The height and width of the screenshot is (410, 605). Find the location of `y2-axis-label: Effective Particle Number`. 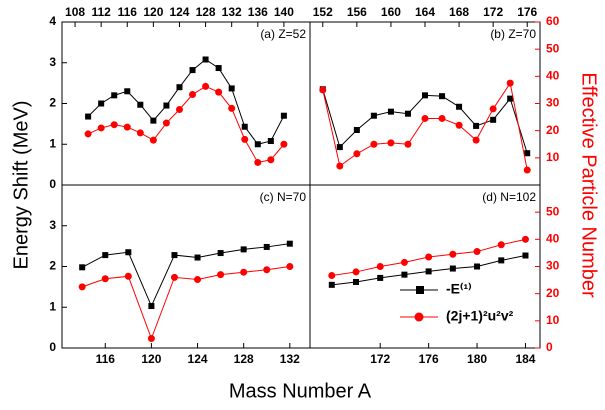

y2-axis-label: Effective Particle Number is located at coordinates (589, 185).